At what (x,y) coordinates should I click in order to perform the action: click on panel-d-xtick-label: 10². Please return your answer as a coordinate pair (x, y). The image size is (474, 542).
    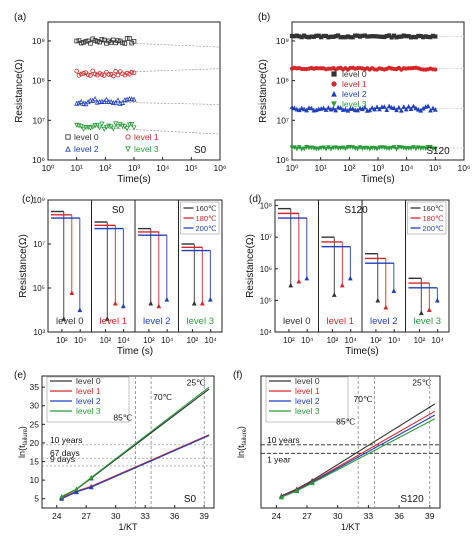
    Looking at the image, I should click on (333, 340).